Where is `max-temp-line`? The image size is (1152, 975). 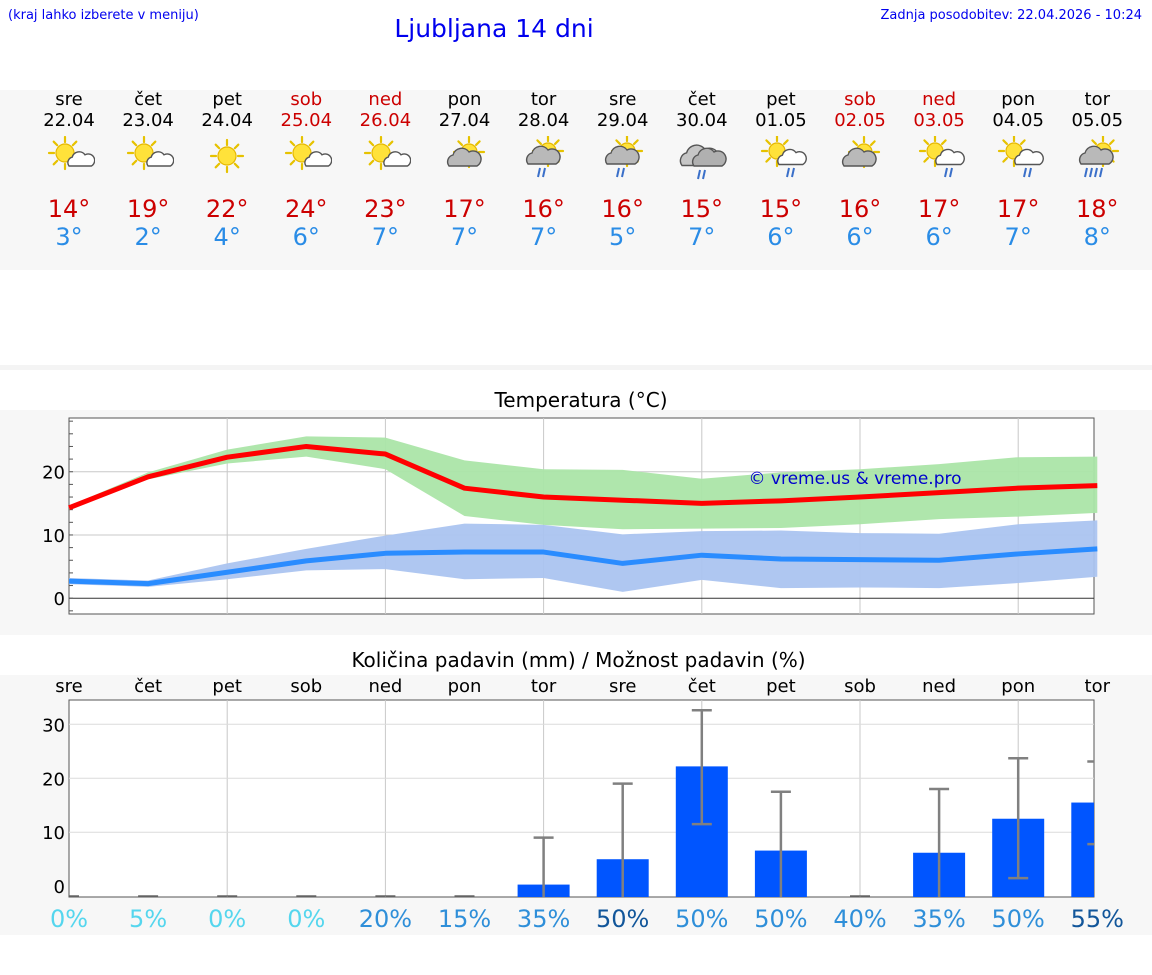 max-temp-line is located at coordinates (583, 477).